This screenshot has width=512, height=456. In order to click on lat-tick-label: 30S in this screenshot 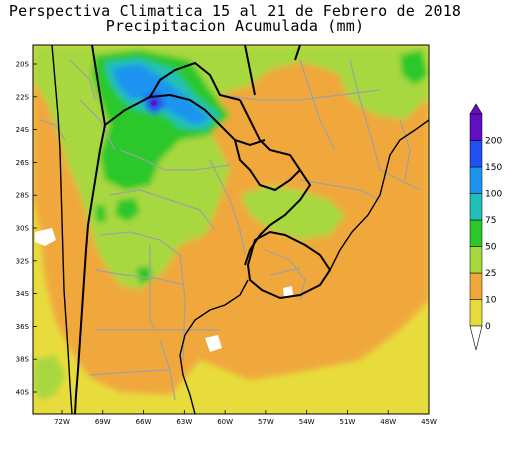, I will do `click(23, 229)`.